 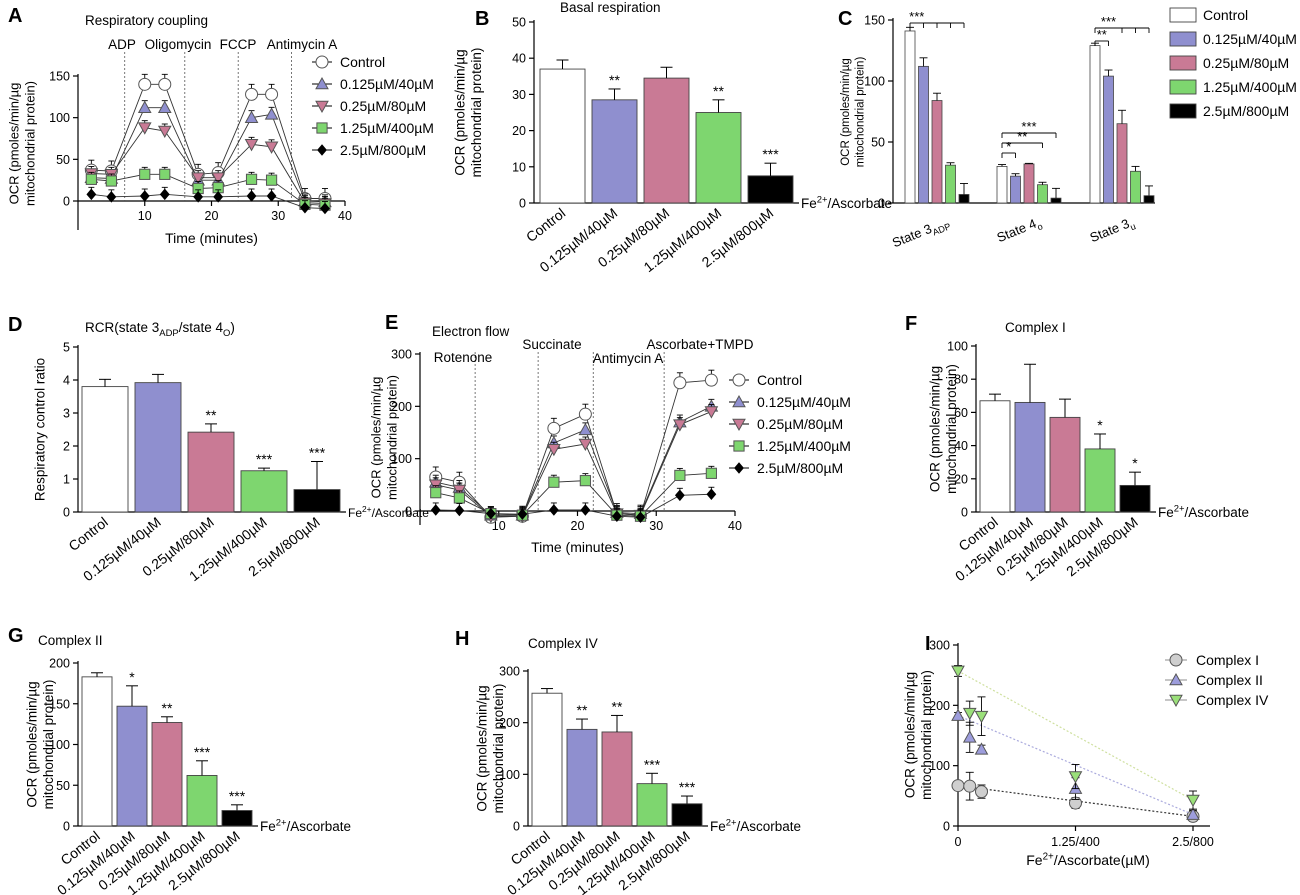 I want to click on legend-label: Control, so click(x=1225, y=15).